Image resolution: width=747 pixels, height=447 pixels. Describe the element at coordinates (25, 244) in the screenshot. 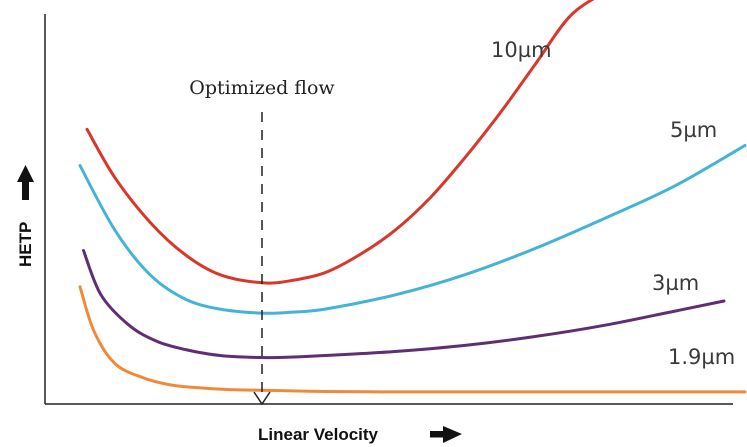

I see `y-axis-title: HETP` at that location.